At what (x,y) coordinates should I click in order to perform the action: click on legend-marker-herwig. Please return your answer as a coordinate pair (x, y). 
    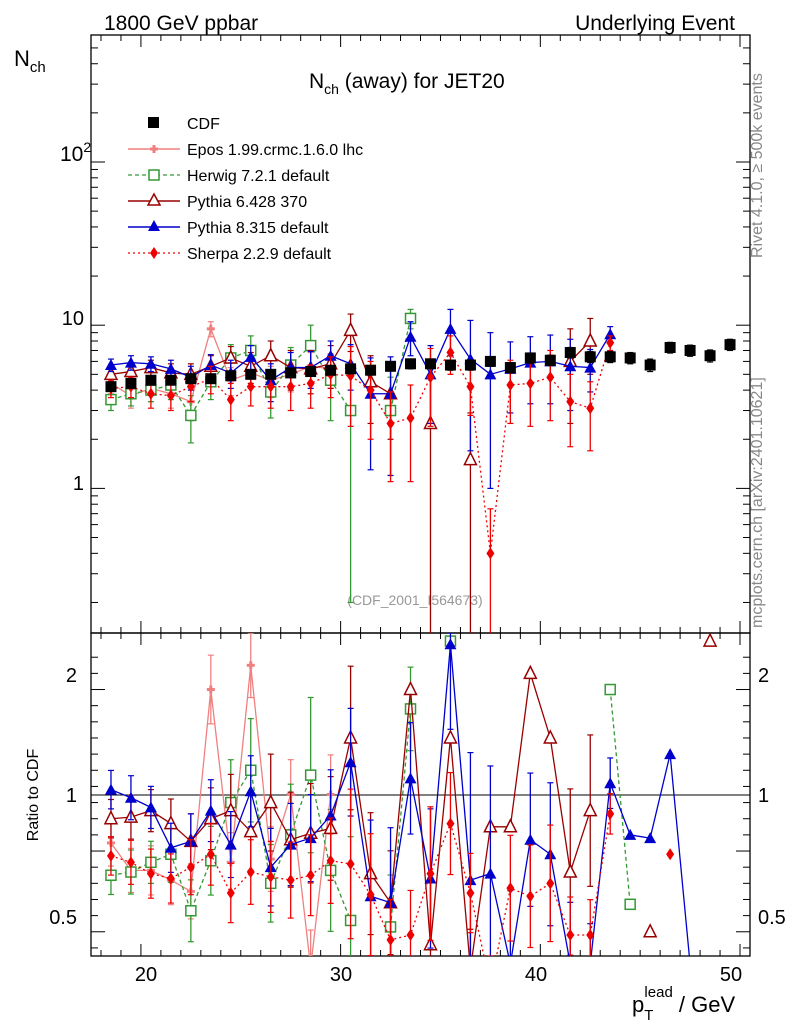
    Looking at the image, I should click on (154, 175).